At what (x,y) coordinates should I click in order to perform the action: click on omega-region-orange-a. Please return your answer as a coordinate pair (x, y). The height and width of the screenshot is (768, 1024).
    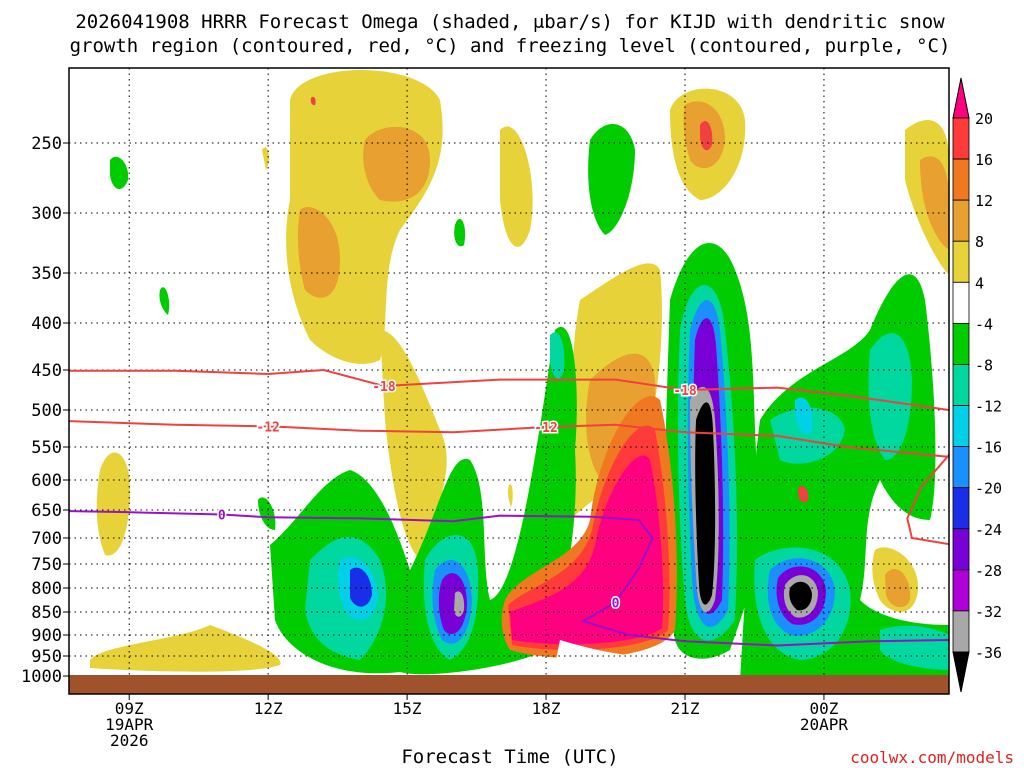
    Looking at the image, I should click on (396, 164).